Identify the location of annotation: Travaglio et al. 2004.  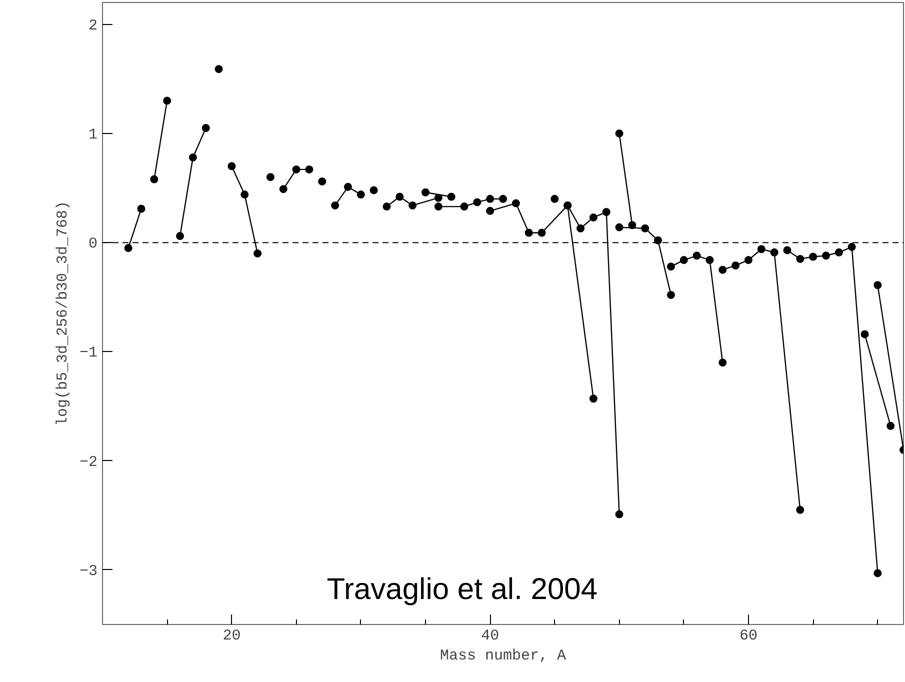
(462, 589).